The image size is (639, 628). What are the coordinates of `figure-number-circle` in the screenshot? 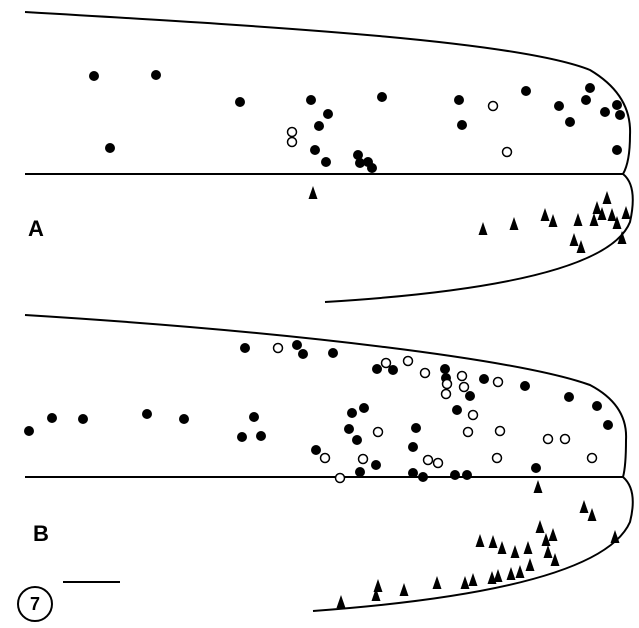 It's located at (35, 604).